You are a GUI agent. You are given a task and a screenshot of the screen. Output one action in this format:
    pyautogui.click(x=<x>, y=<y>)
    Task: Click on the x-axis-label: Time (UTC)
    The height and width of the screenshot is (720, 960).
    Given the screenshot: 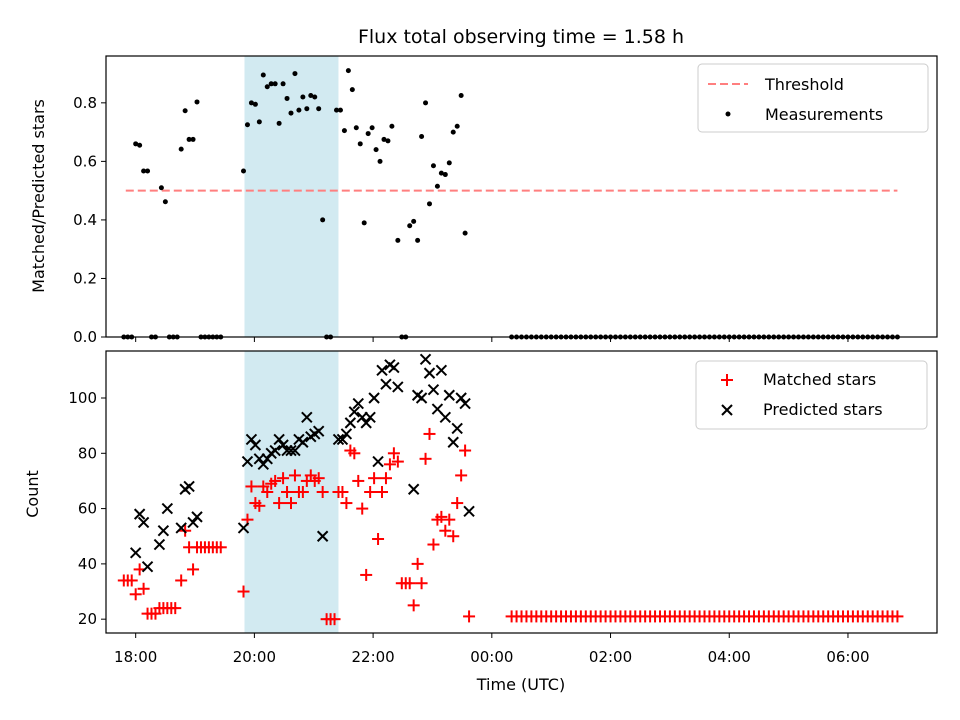 What is the action you would take?
    pyautogui.click(x=520, y=684)
    